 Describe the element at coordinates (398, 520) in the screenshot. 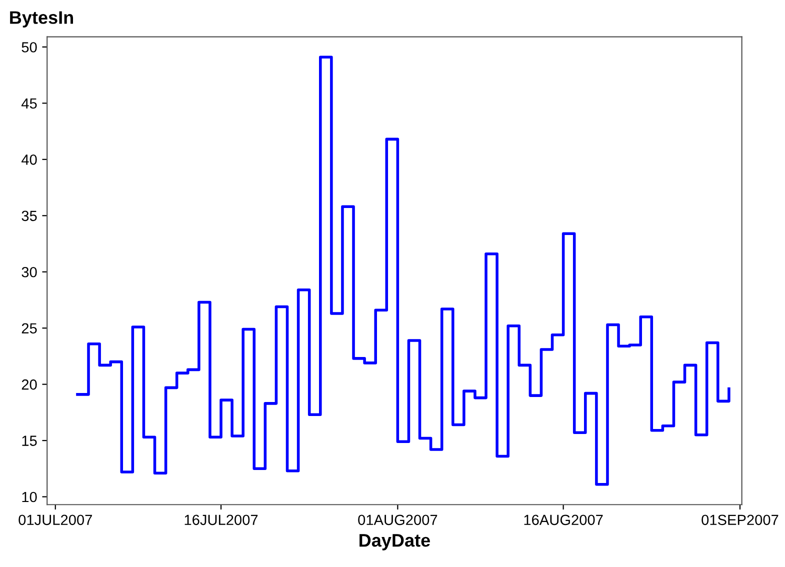

I see `x-tick-label: 01AUG2007` at that location.